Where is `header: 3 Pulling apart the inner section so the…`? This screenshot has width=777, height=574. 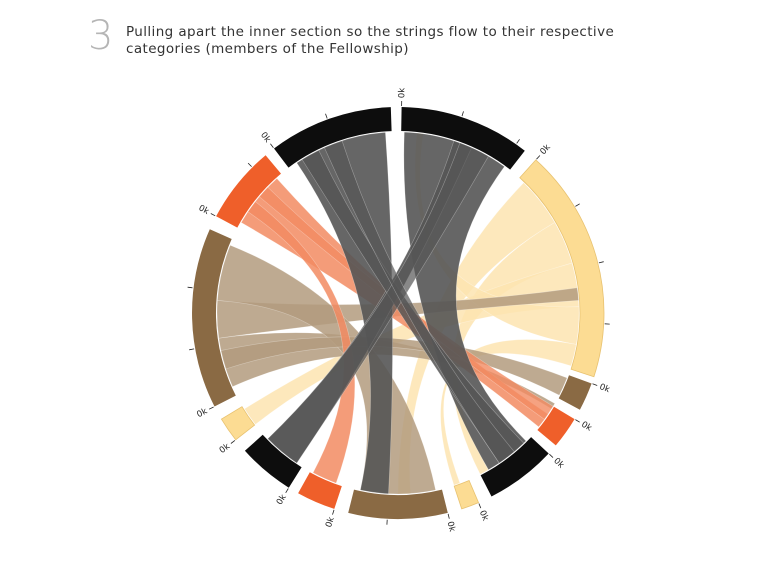 header: 3 Pulling apart the inner section so the… is located at coordinates (408, 41).